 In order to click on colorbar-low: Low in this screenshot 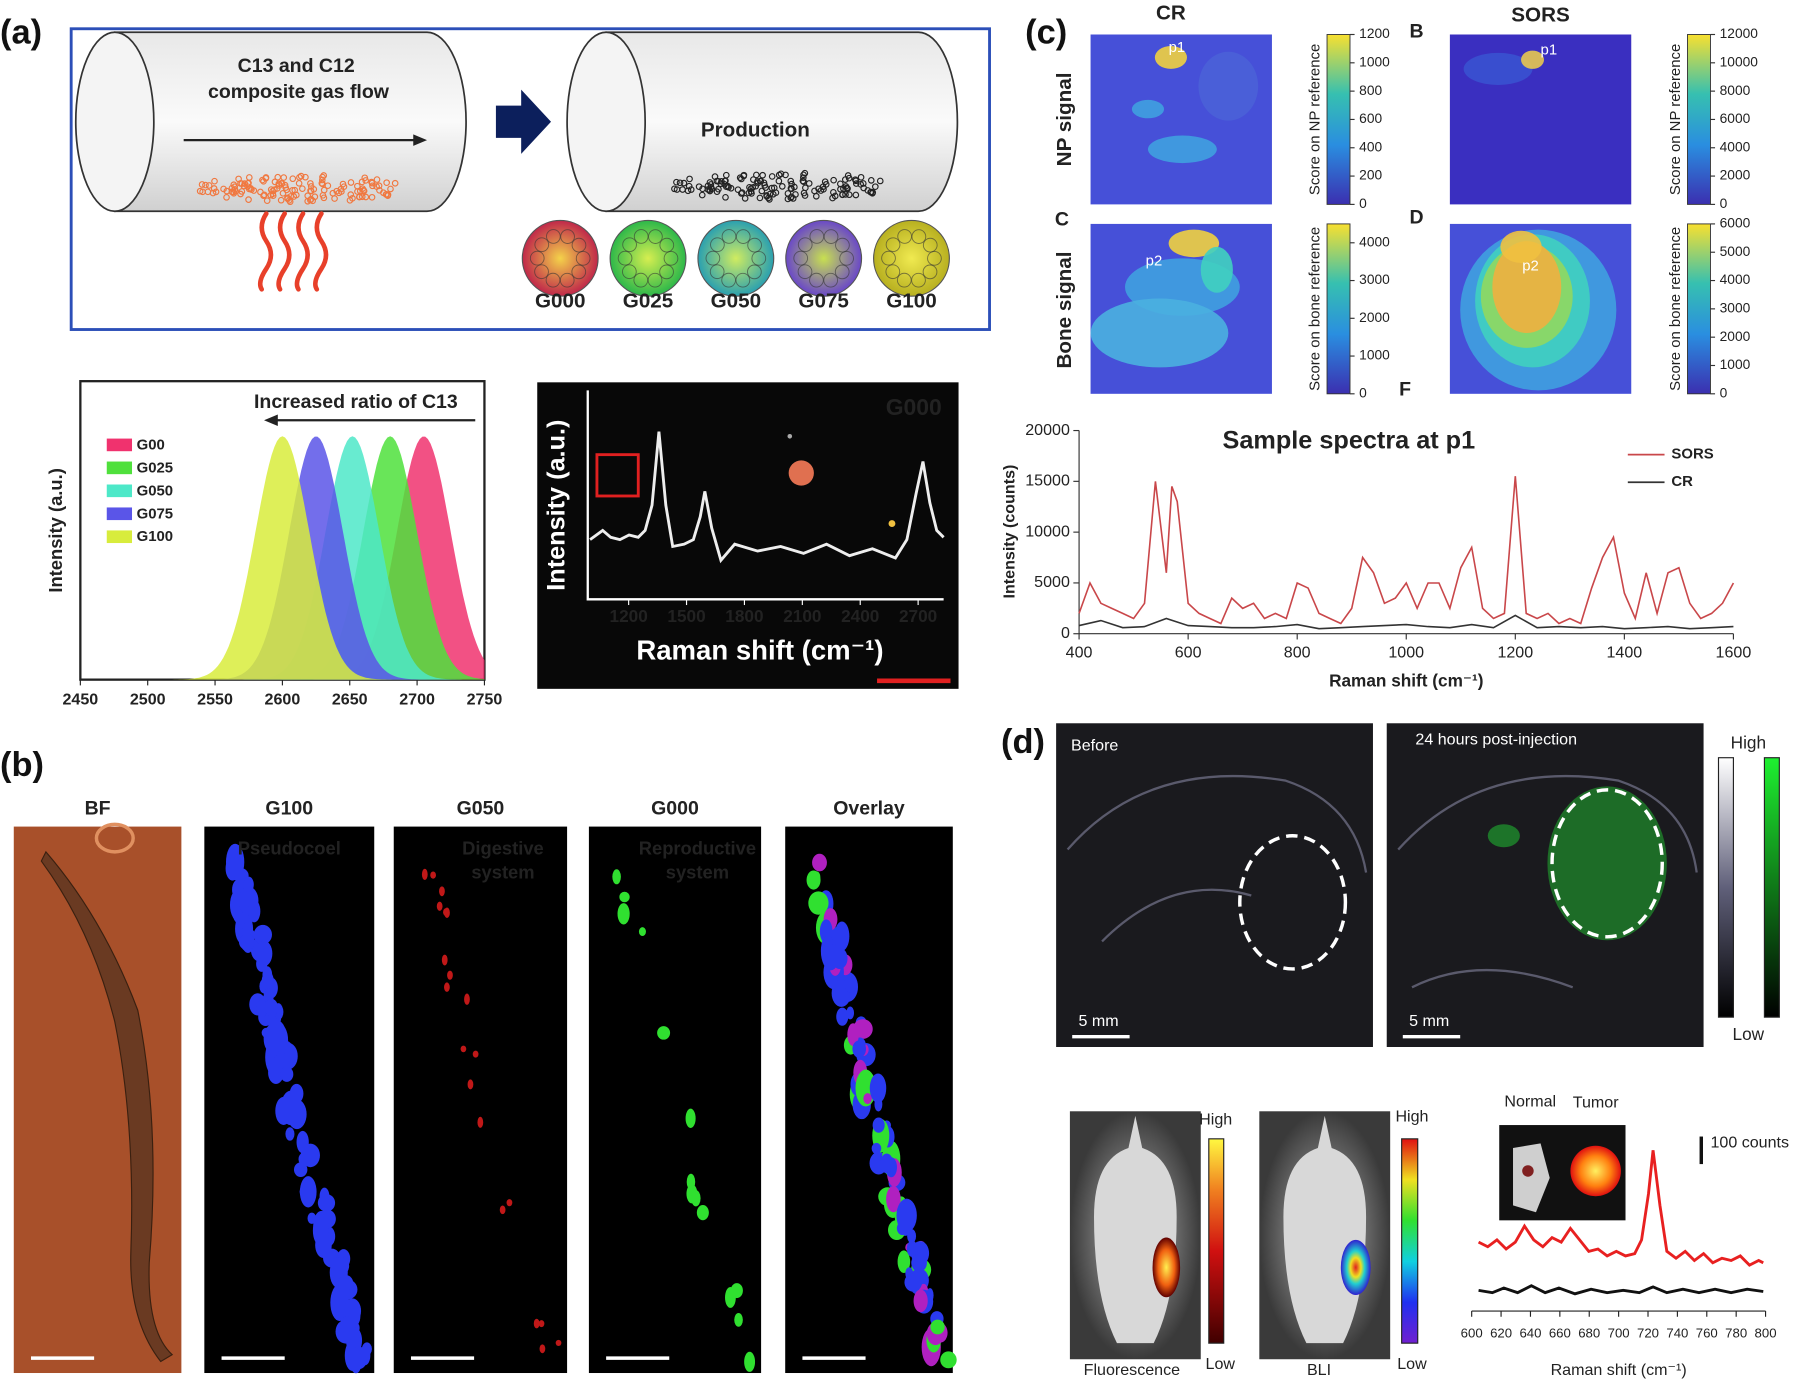, I will do `click(1221, 1364)`.